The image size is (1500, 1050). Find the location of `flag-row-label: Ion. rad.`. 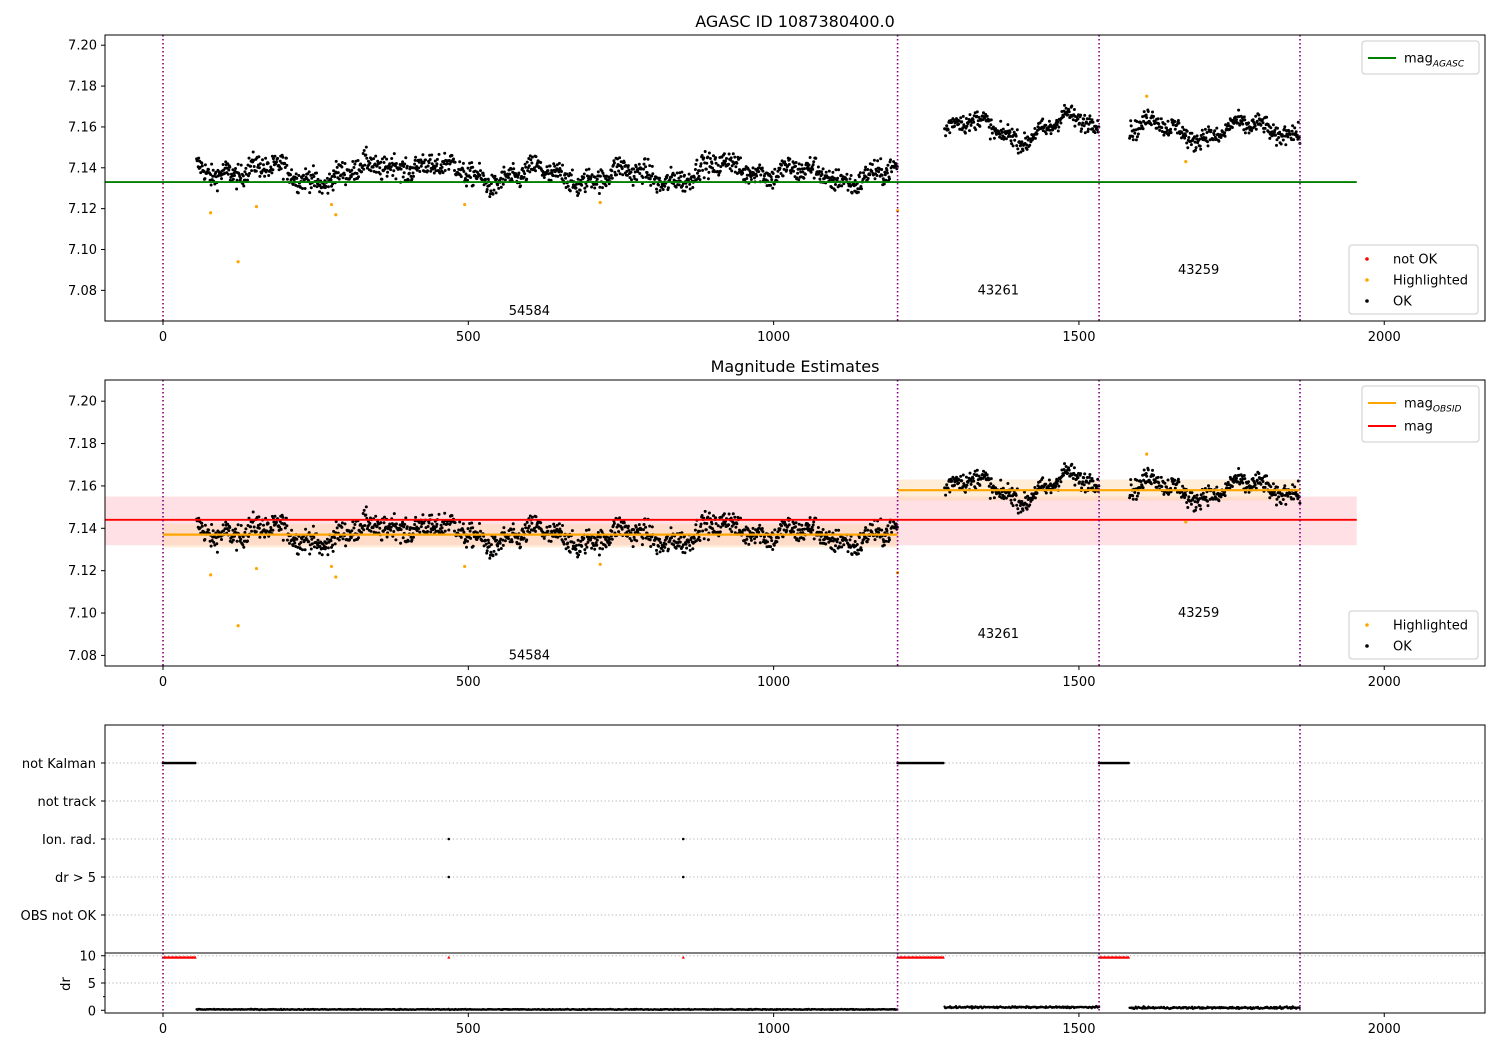

flag-row-label: Ion. rad. is located at coordinates (69, 840).